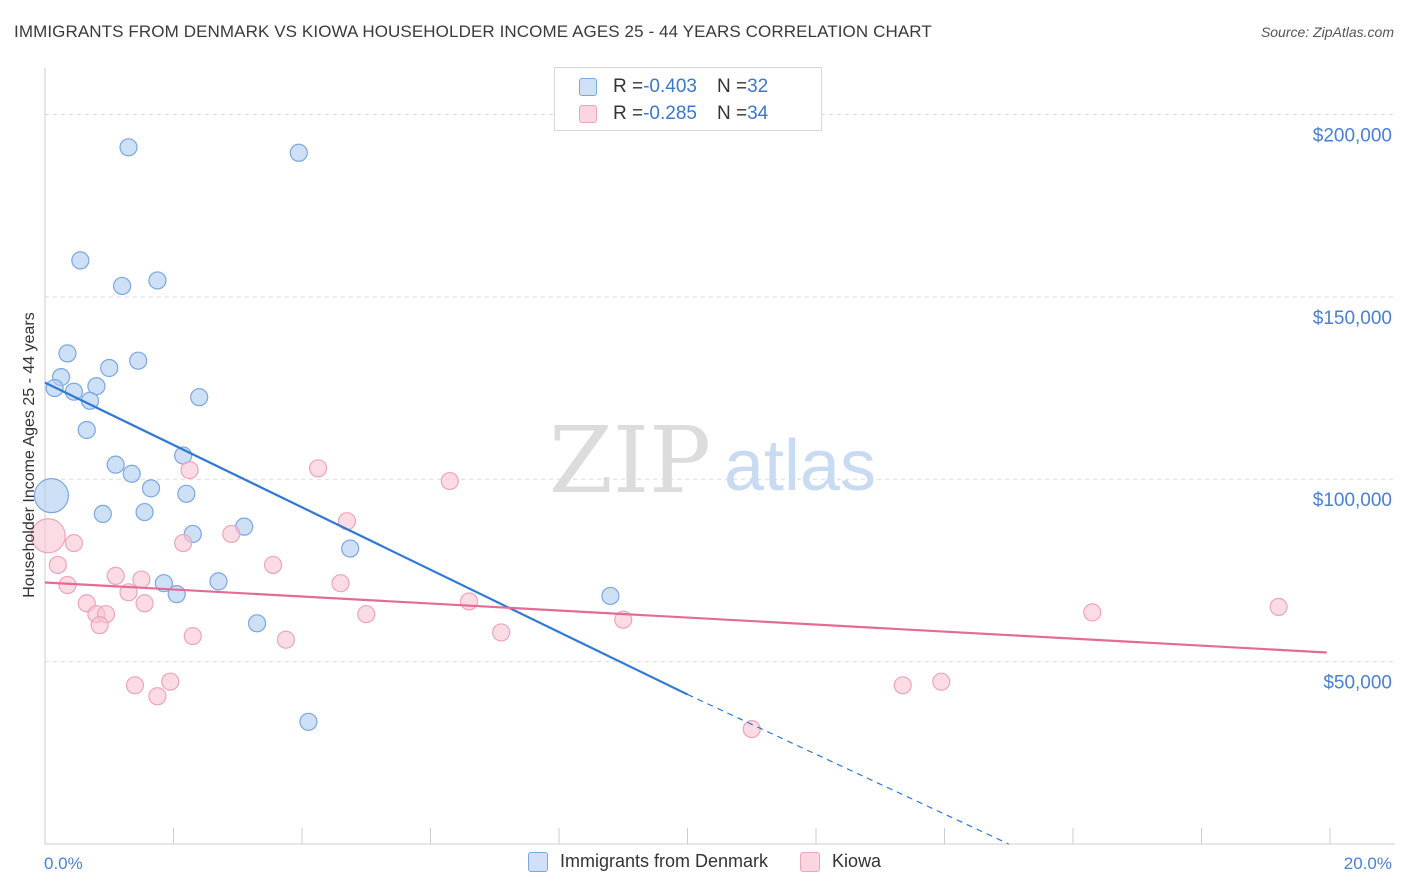 The image size is (1406, 892). I want to click on legend-item-kiowa: Kiowa, so click(840, 861).